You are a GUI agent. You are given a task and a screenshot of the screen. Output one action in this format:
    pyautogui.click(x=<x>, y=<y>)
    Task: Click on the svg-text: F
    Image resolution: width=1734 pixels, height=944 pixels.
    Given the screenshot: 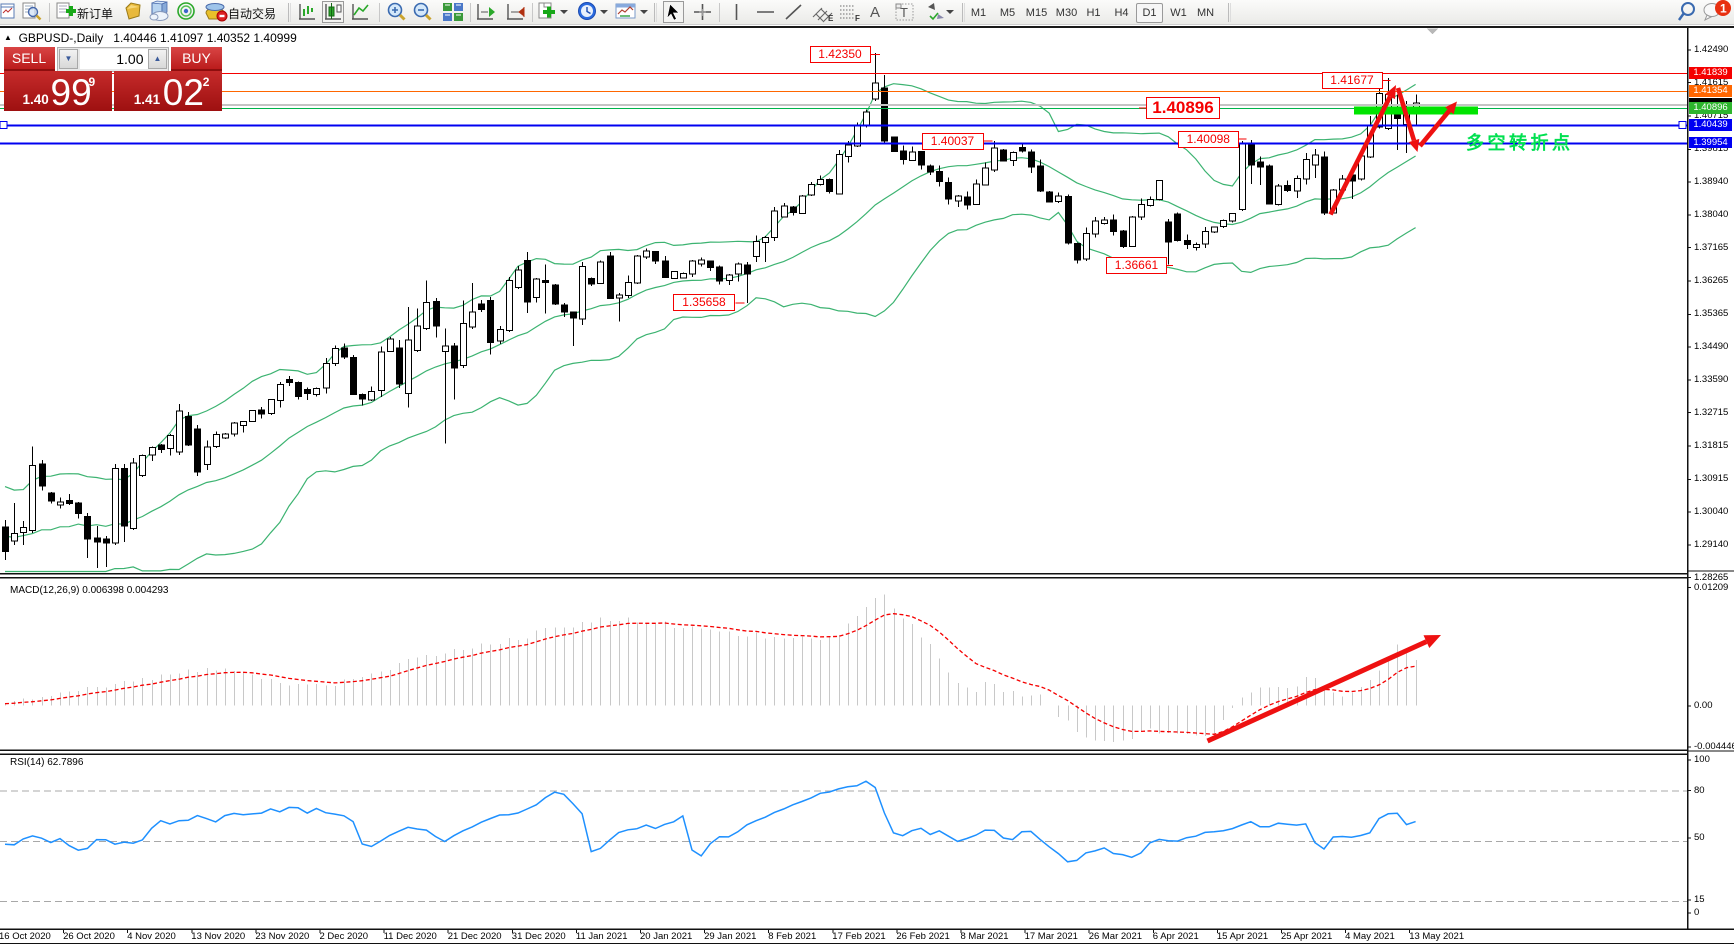 What is the action you would take?
    pyautogui.click(x=857, y=18)
    